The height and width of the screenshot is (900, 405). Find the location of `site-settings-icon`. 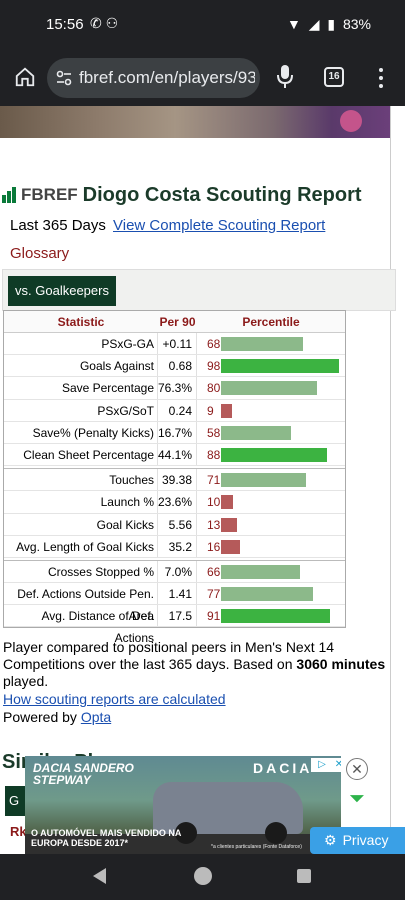

site-settings-icon is located at coordinates (64, 78).